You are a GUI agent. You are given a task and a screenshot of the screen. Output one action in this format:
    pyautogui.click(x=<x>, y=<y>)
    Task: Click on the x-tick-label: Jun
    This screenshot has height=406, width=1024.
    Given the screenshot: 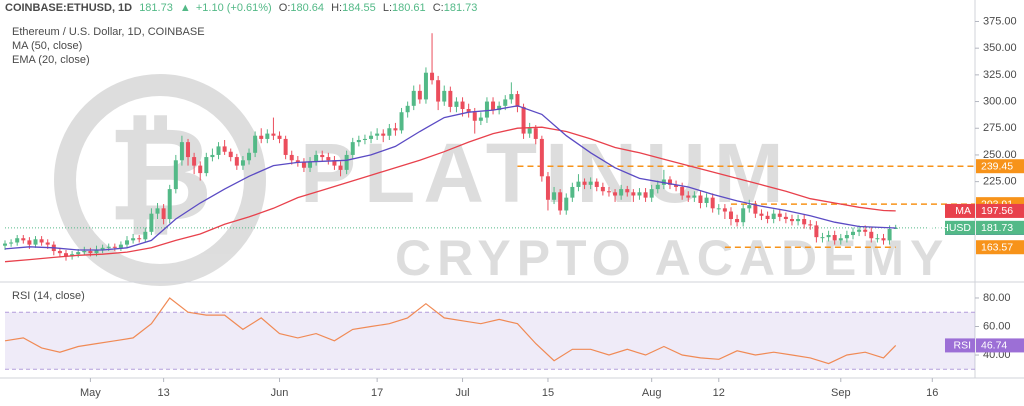 What is the action you would take?
    pyautogui.click(x=280, y=393)
    